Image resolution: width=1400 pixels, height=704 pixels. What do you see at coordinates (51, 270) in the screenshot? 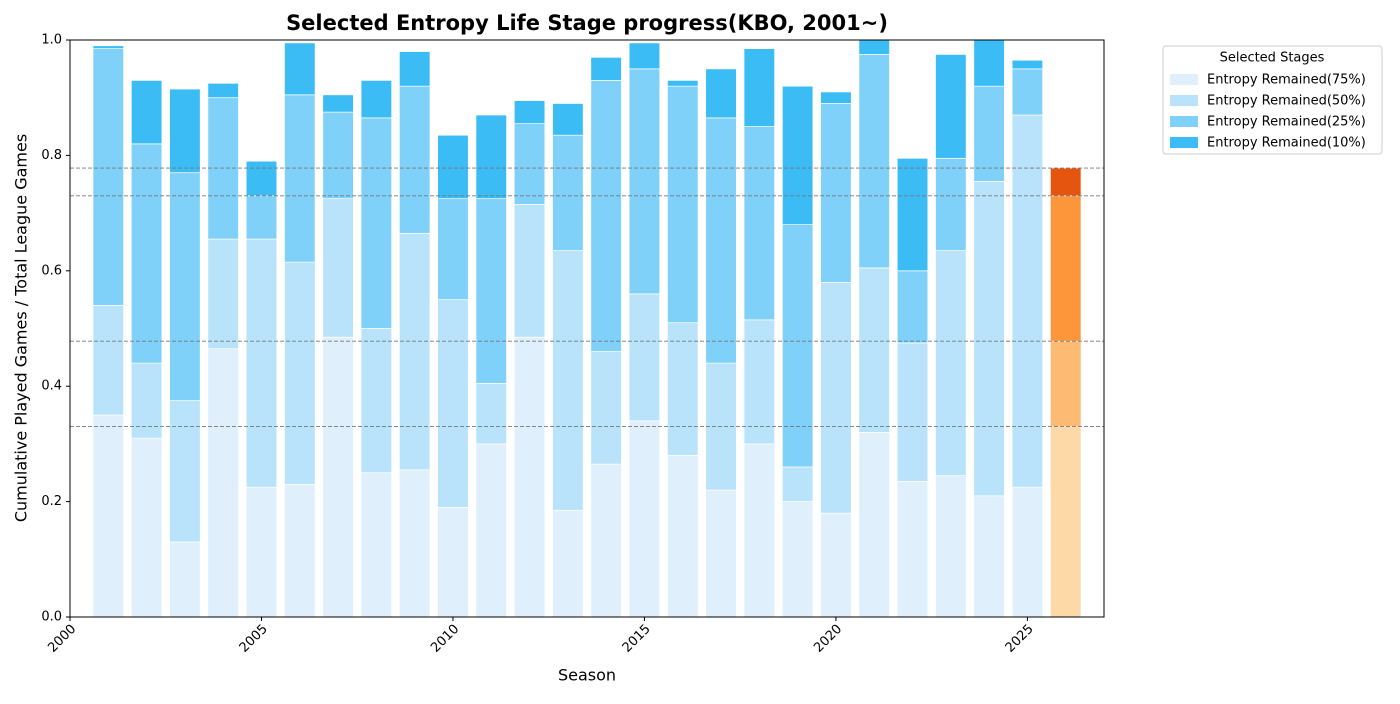
I see `y-tick-label: 0.6` at bounding box center [51, 270].